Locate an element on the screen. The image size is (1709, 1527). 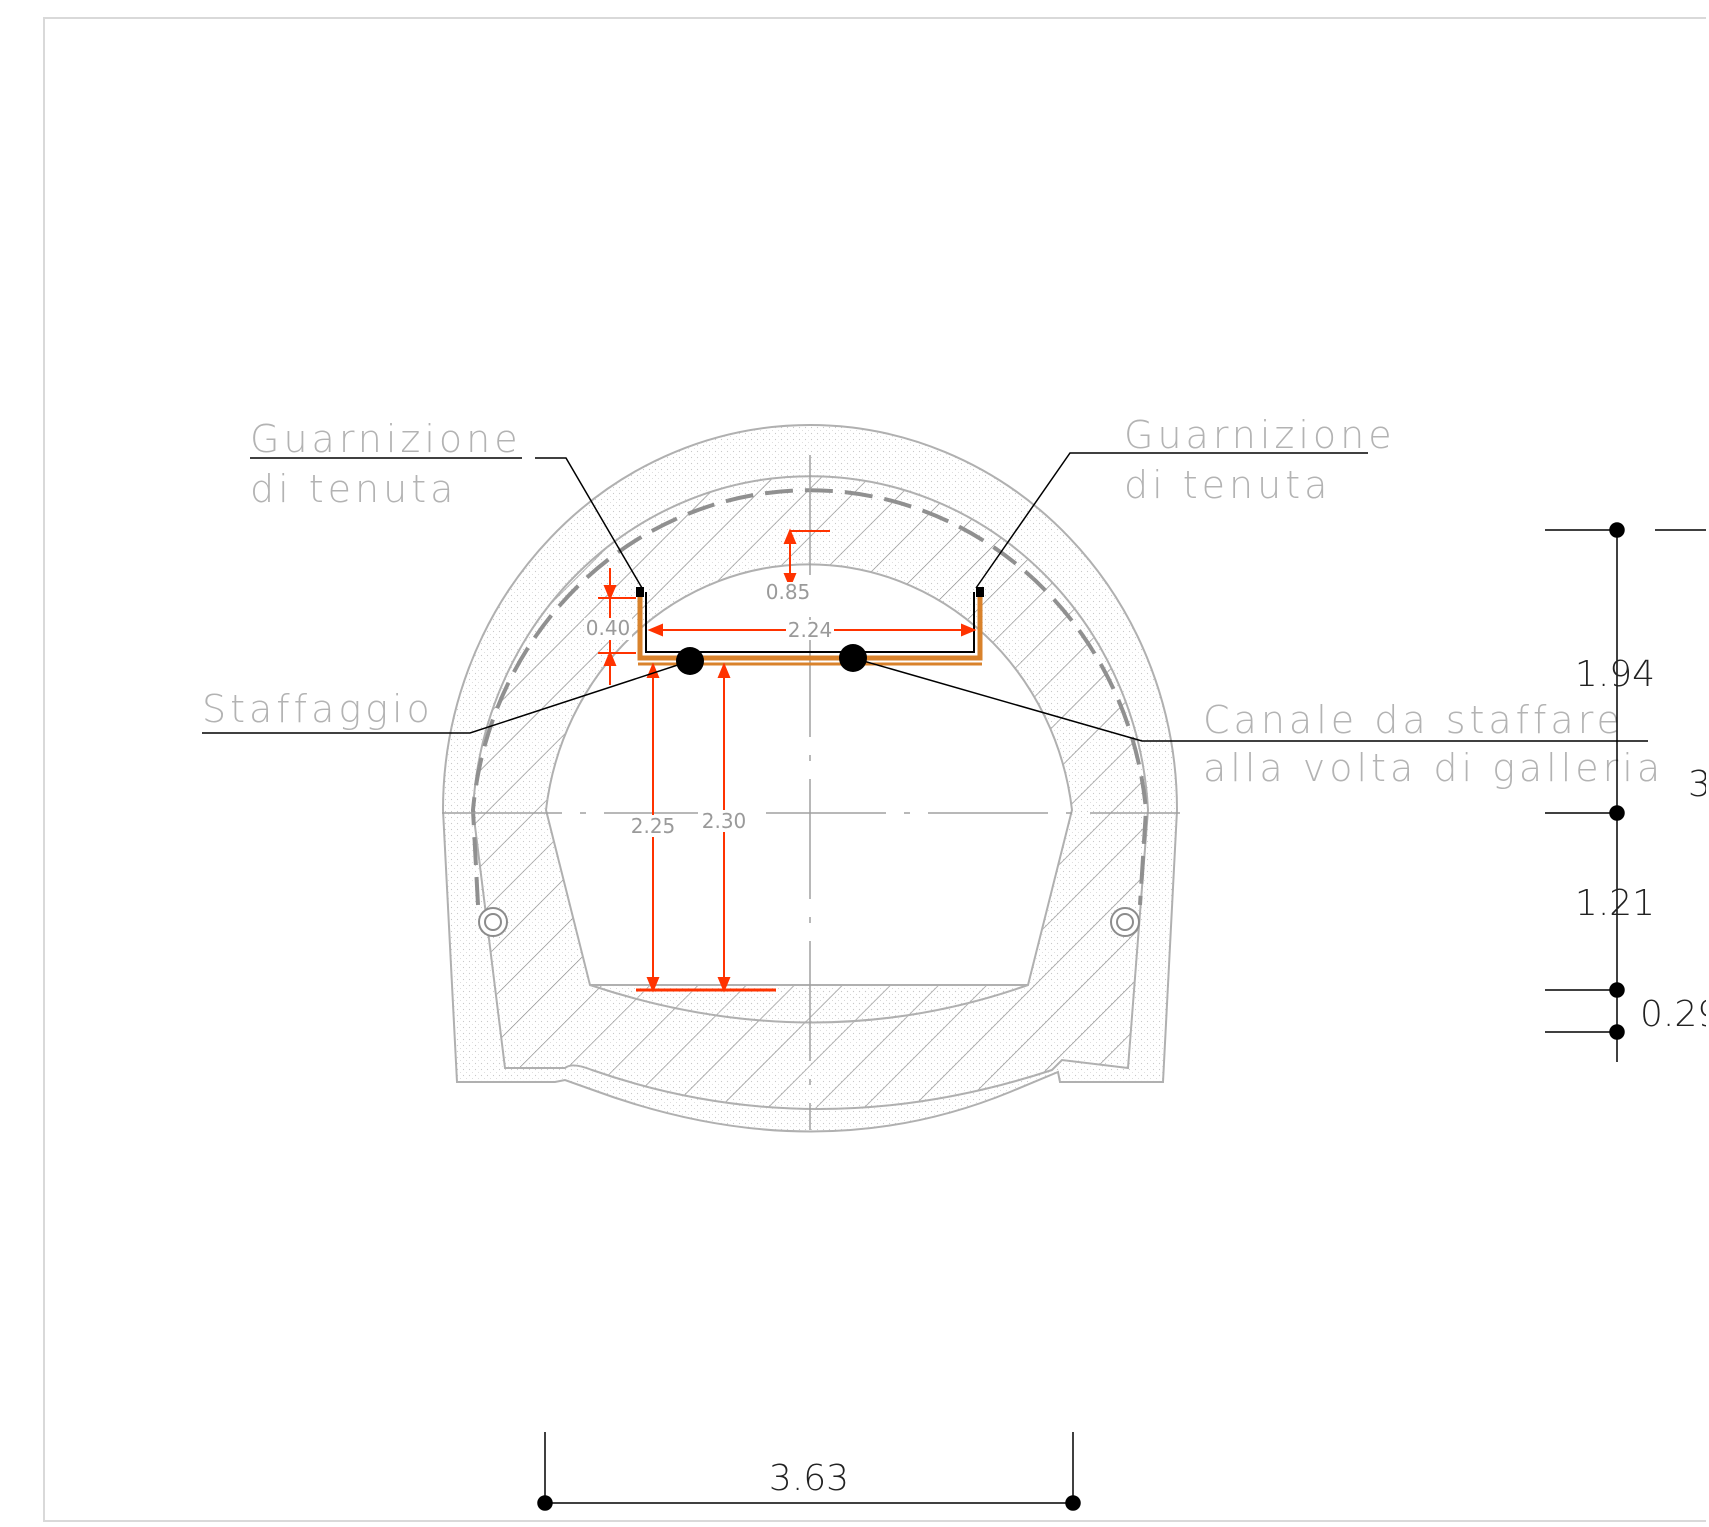
seal-left is located at coordinates (640, 592).